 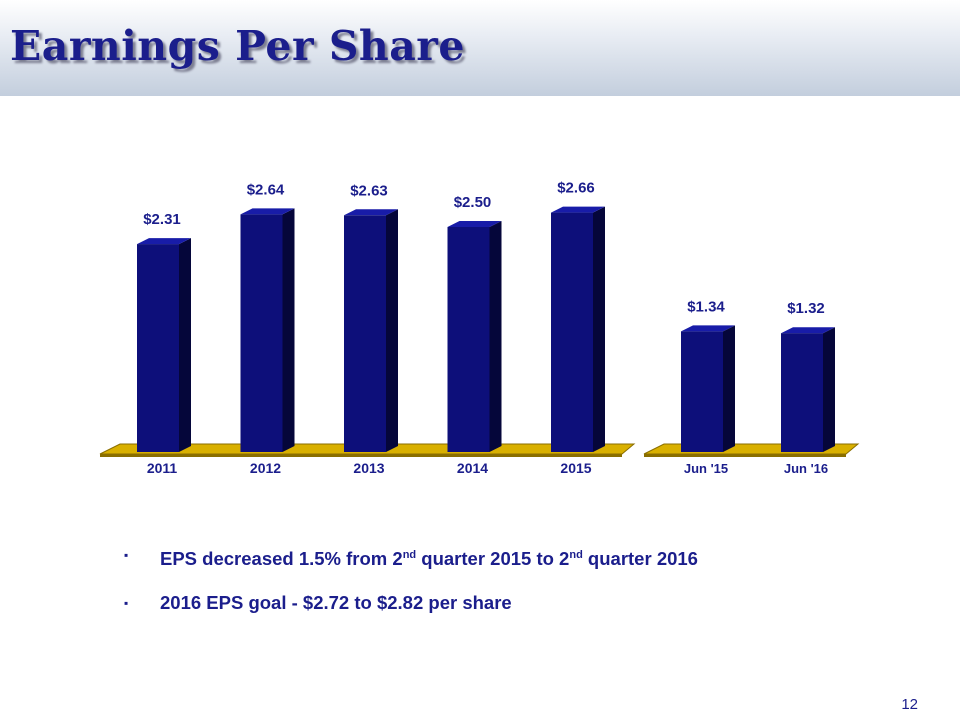 I want to click on data-label: $2.64, so click(x=266, y=189).